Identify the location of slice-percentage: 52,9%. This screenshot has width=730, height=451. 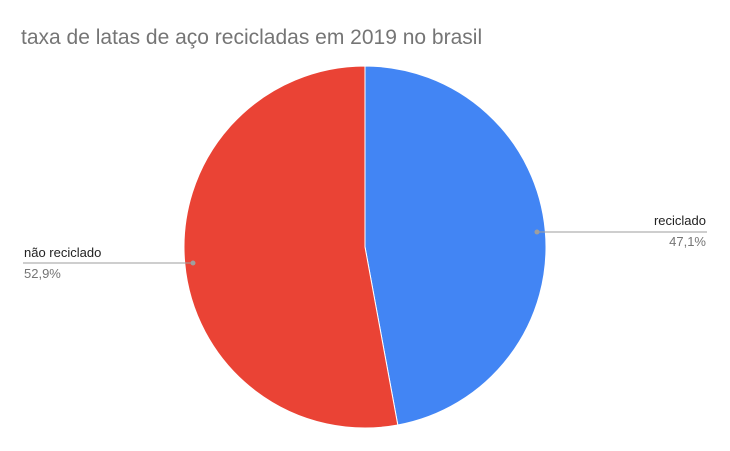
(42, 273).